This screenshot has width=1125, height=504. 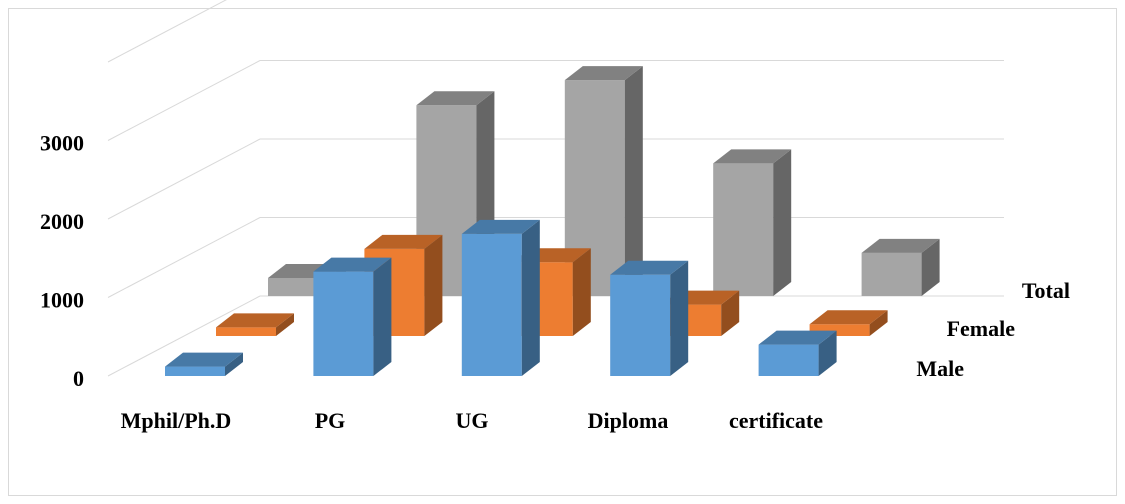 What do you see at coordinates (940, 368) in the screenshot?
I see `series-label-male: Male` at bounding box center [940, 368].